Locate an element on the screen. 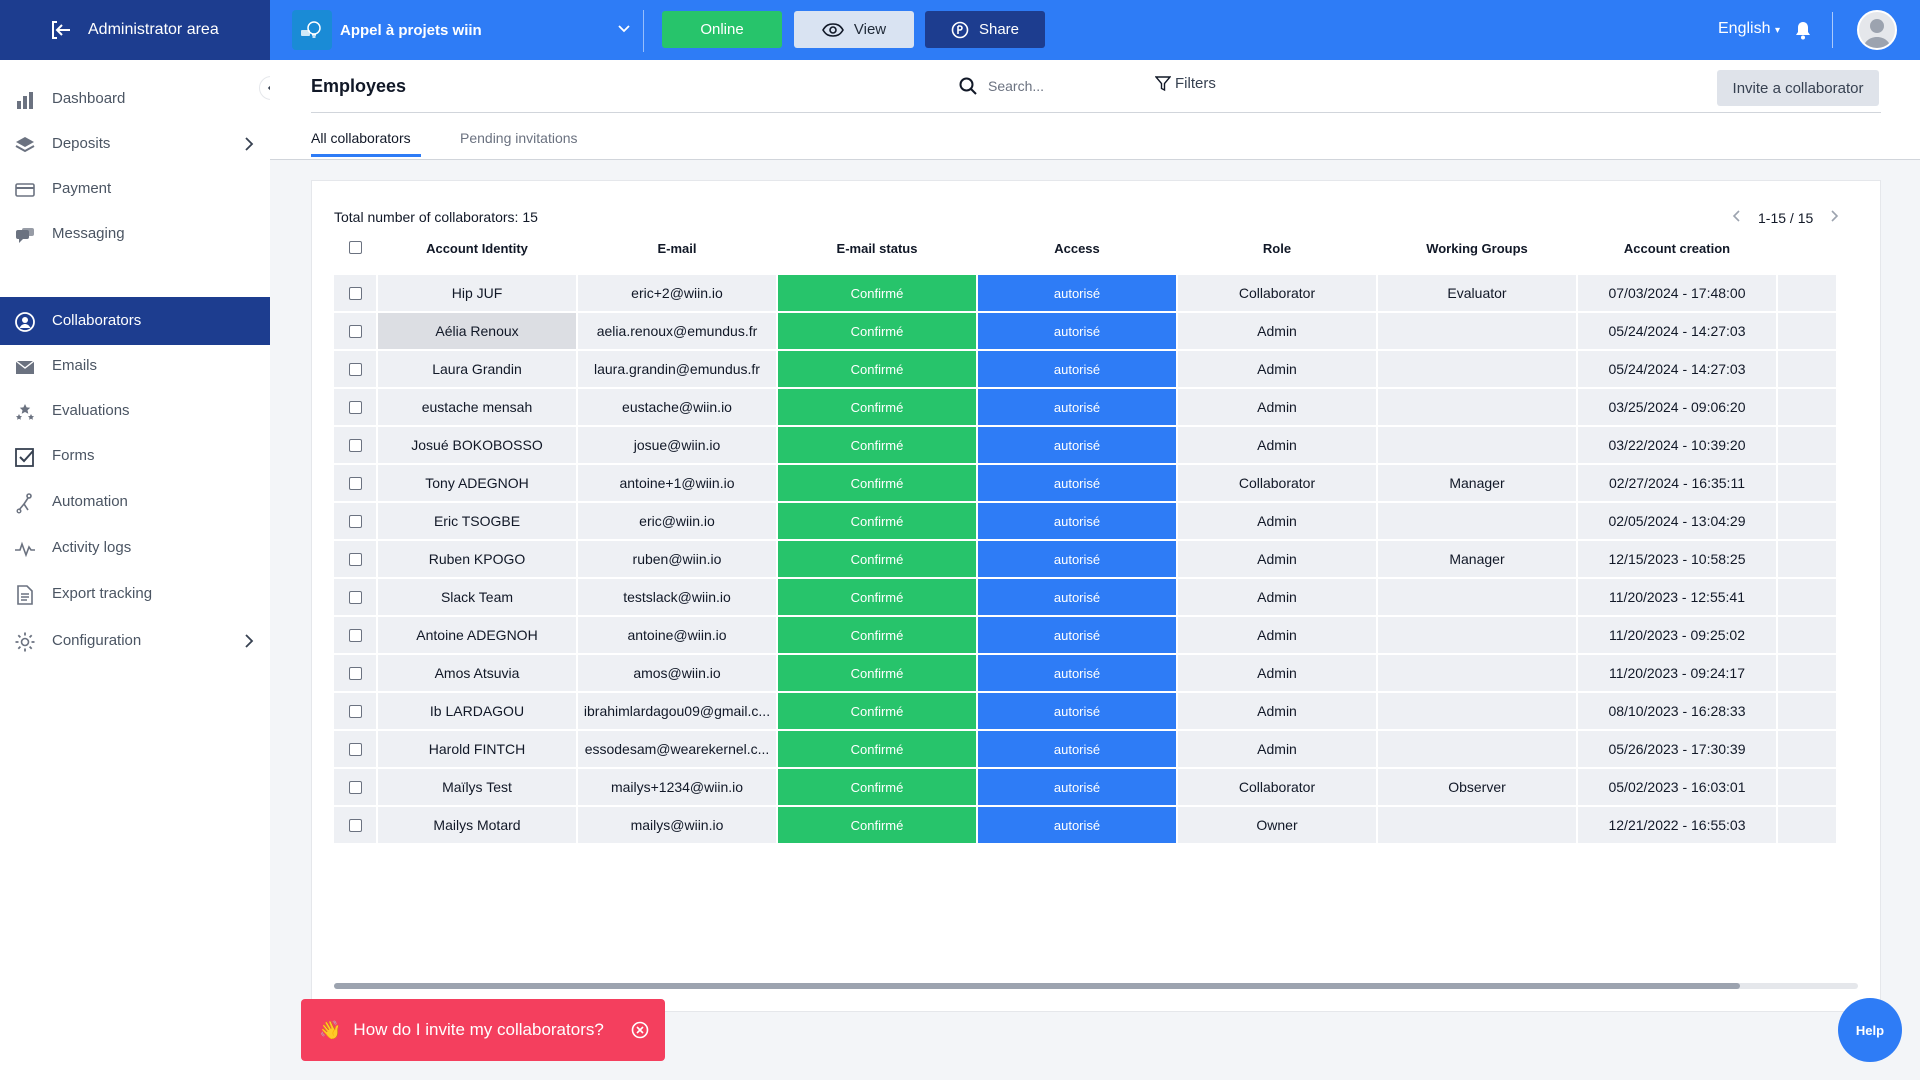 Image resolution: width=1920 pixels, height=1080 pixels. previous-page-button is located at coordinates (1737, 217).